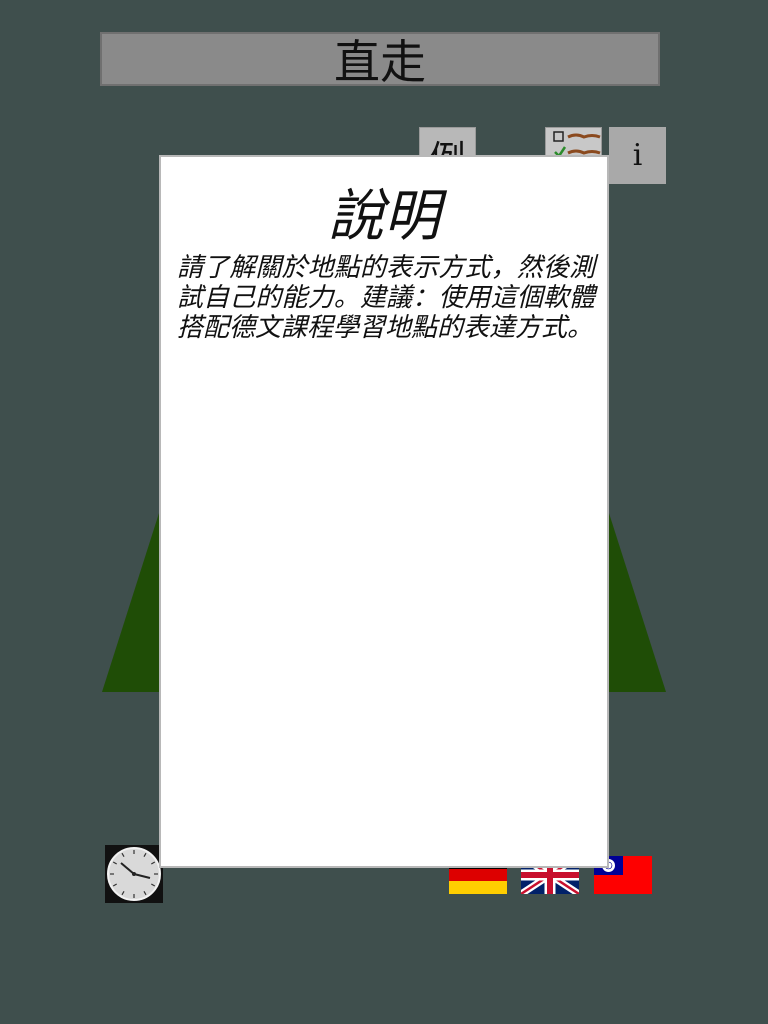  What do you see at coordinates (384, 216) in the screenshot?
I see `dialog-title: 說明` at bounding box center [384, 216].